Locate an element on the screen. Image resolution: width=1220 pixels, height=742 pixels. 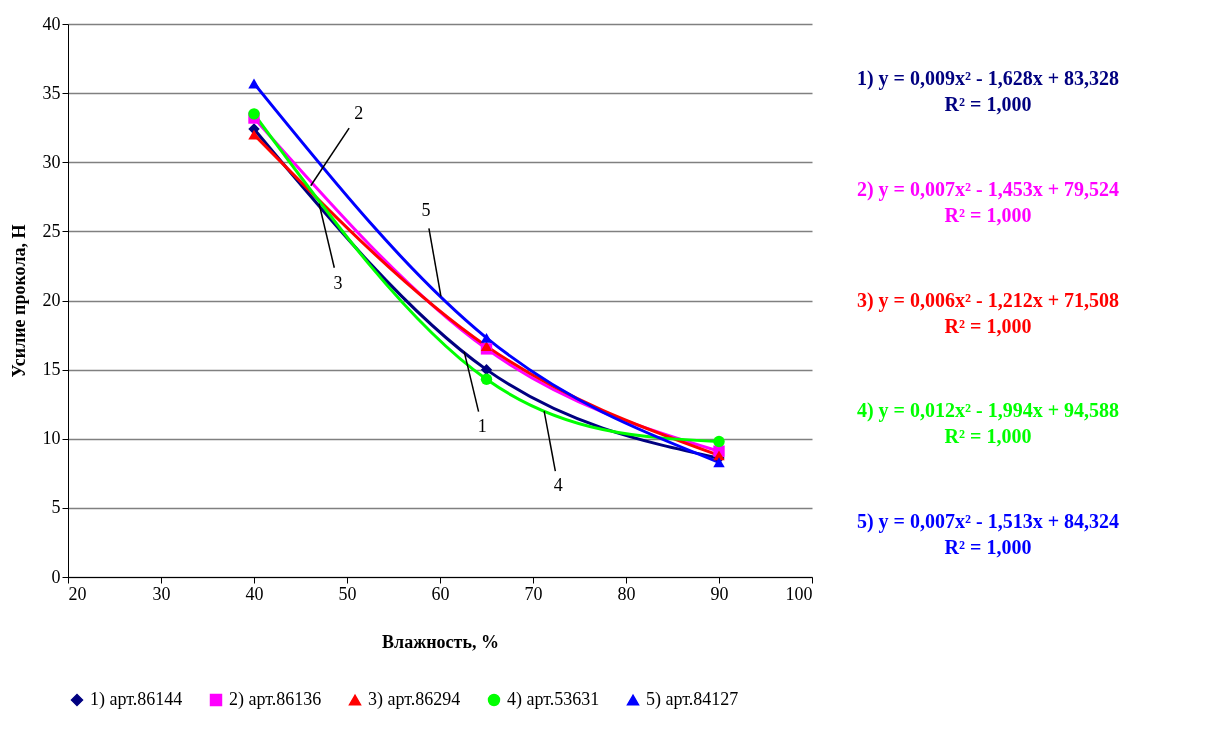
x-tick-label: 20 is located at coordinates (77, 593).